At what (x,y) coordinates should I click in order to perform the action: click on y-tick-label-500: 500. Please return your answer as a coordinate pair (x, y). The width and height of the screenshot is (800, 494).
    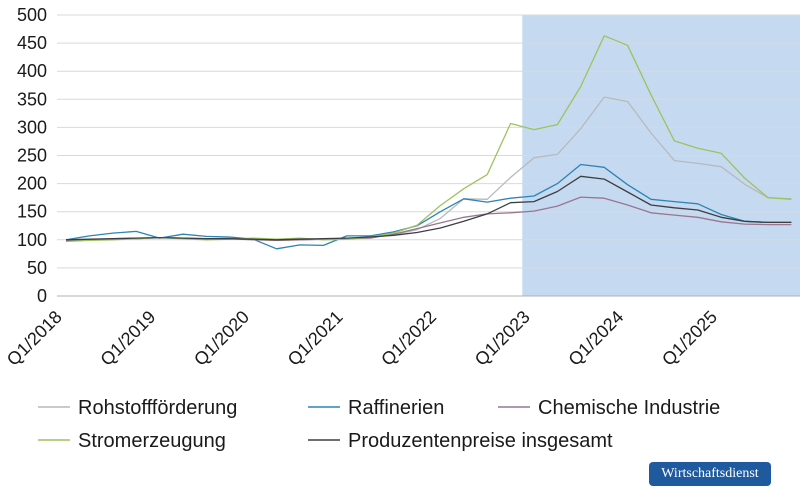
    Looking at the image, I should click on (32, 15).